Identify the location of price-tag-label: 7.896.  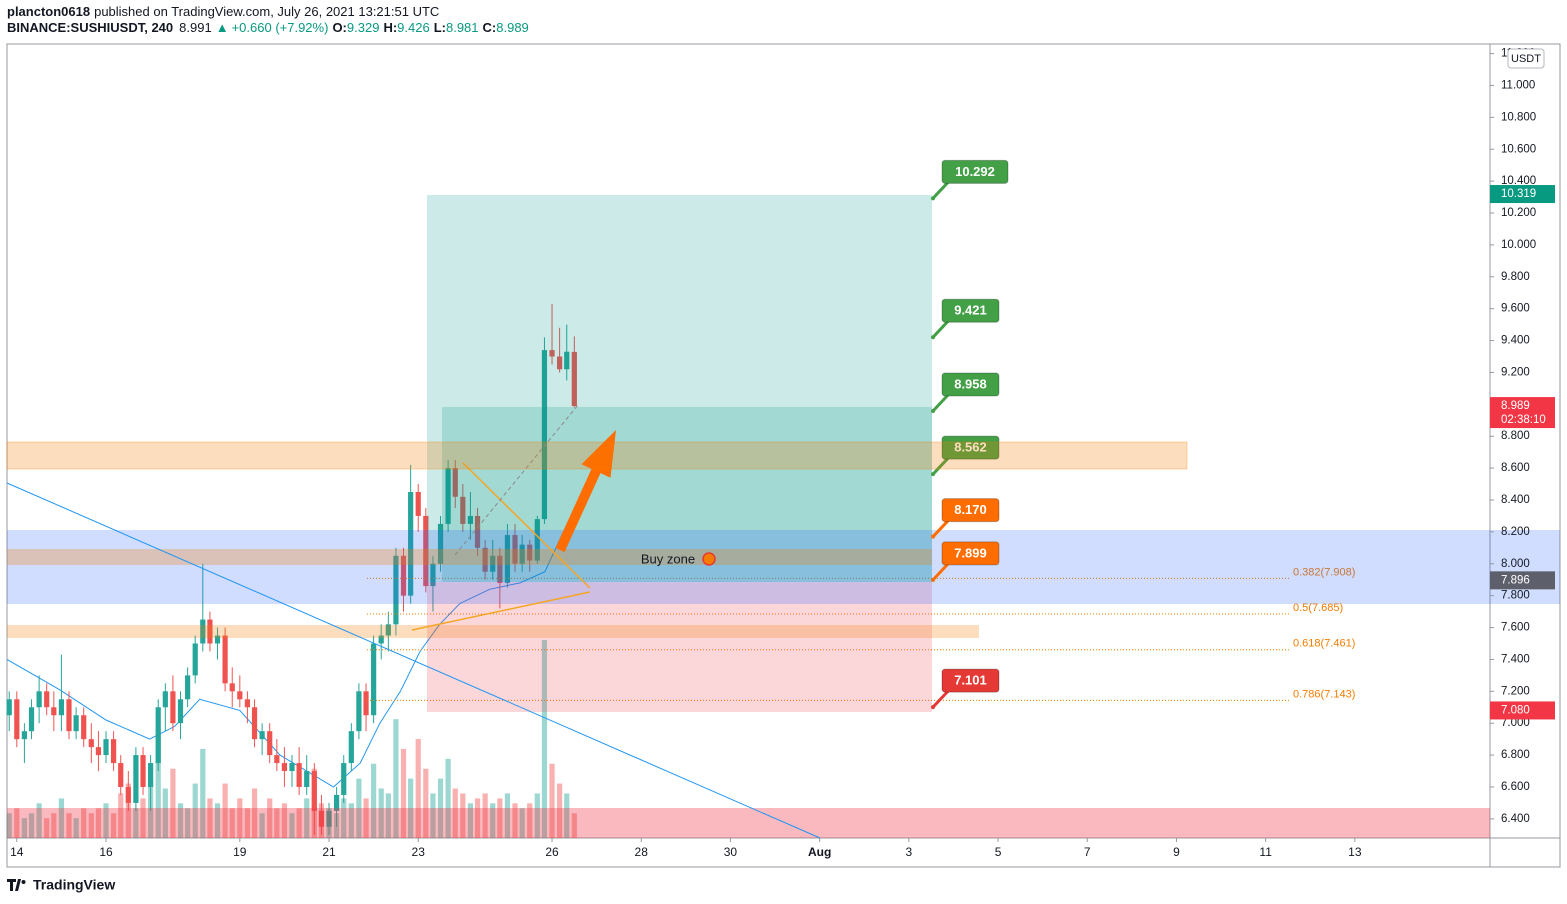
(1515, 580).